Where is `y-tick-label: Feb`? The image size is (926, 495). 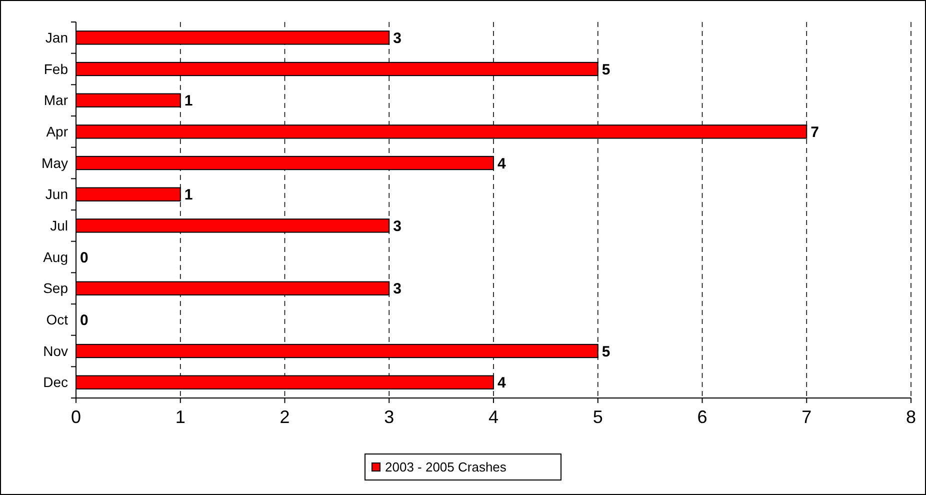 y-tick-label: Feb is located at coordinates (56, 68).